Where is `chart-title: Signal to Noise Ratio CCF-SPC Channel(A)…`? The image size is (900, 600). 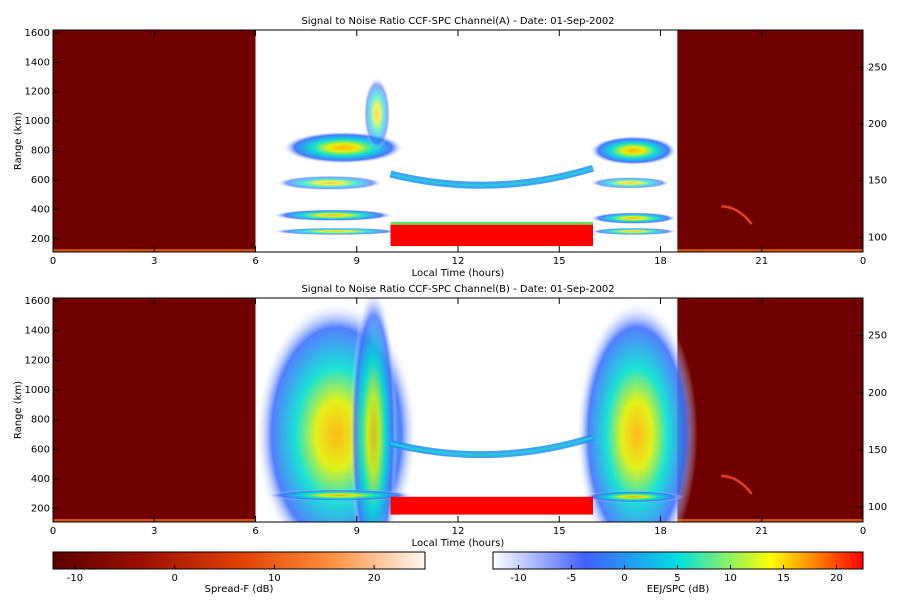
chart-title: Signal to Noise Ratio CCF-SPC Channel(A)… is located at coordinates (457, 21).